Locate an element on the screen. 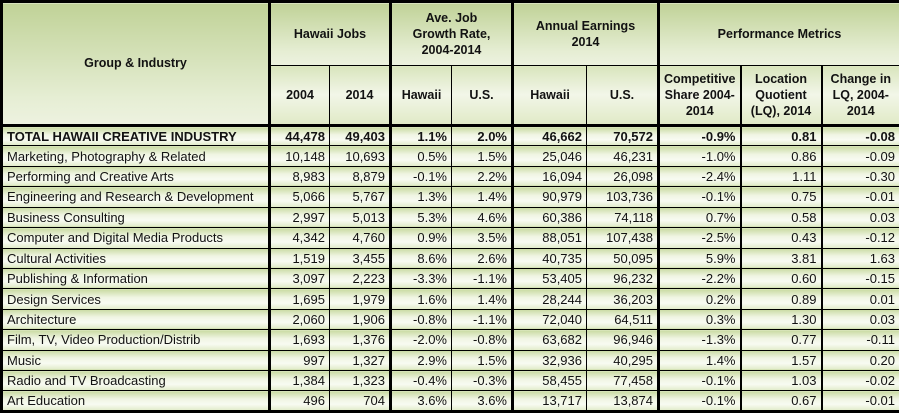 This screenshot has width=899, height=413. data-cell: 1.03 is located at coordinates (781, 381).